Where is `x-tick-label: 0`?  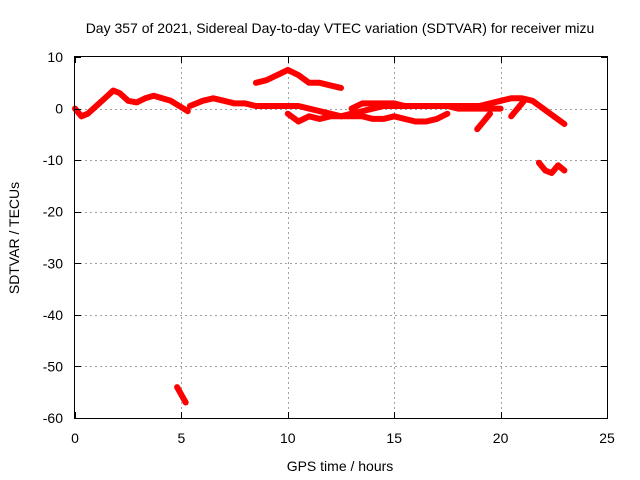
x-tick-label: 0 is located at coordinates (75, 438).